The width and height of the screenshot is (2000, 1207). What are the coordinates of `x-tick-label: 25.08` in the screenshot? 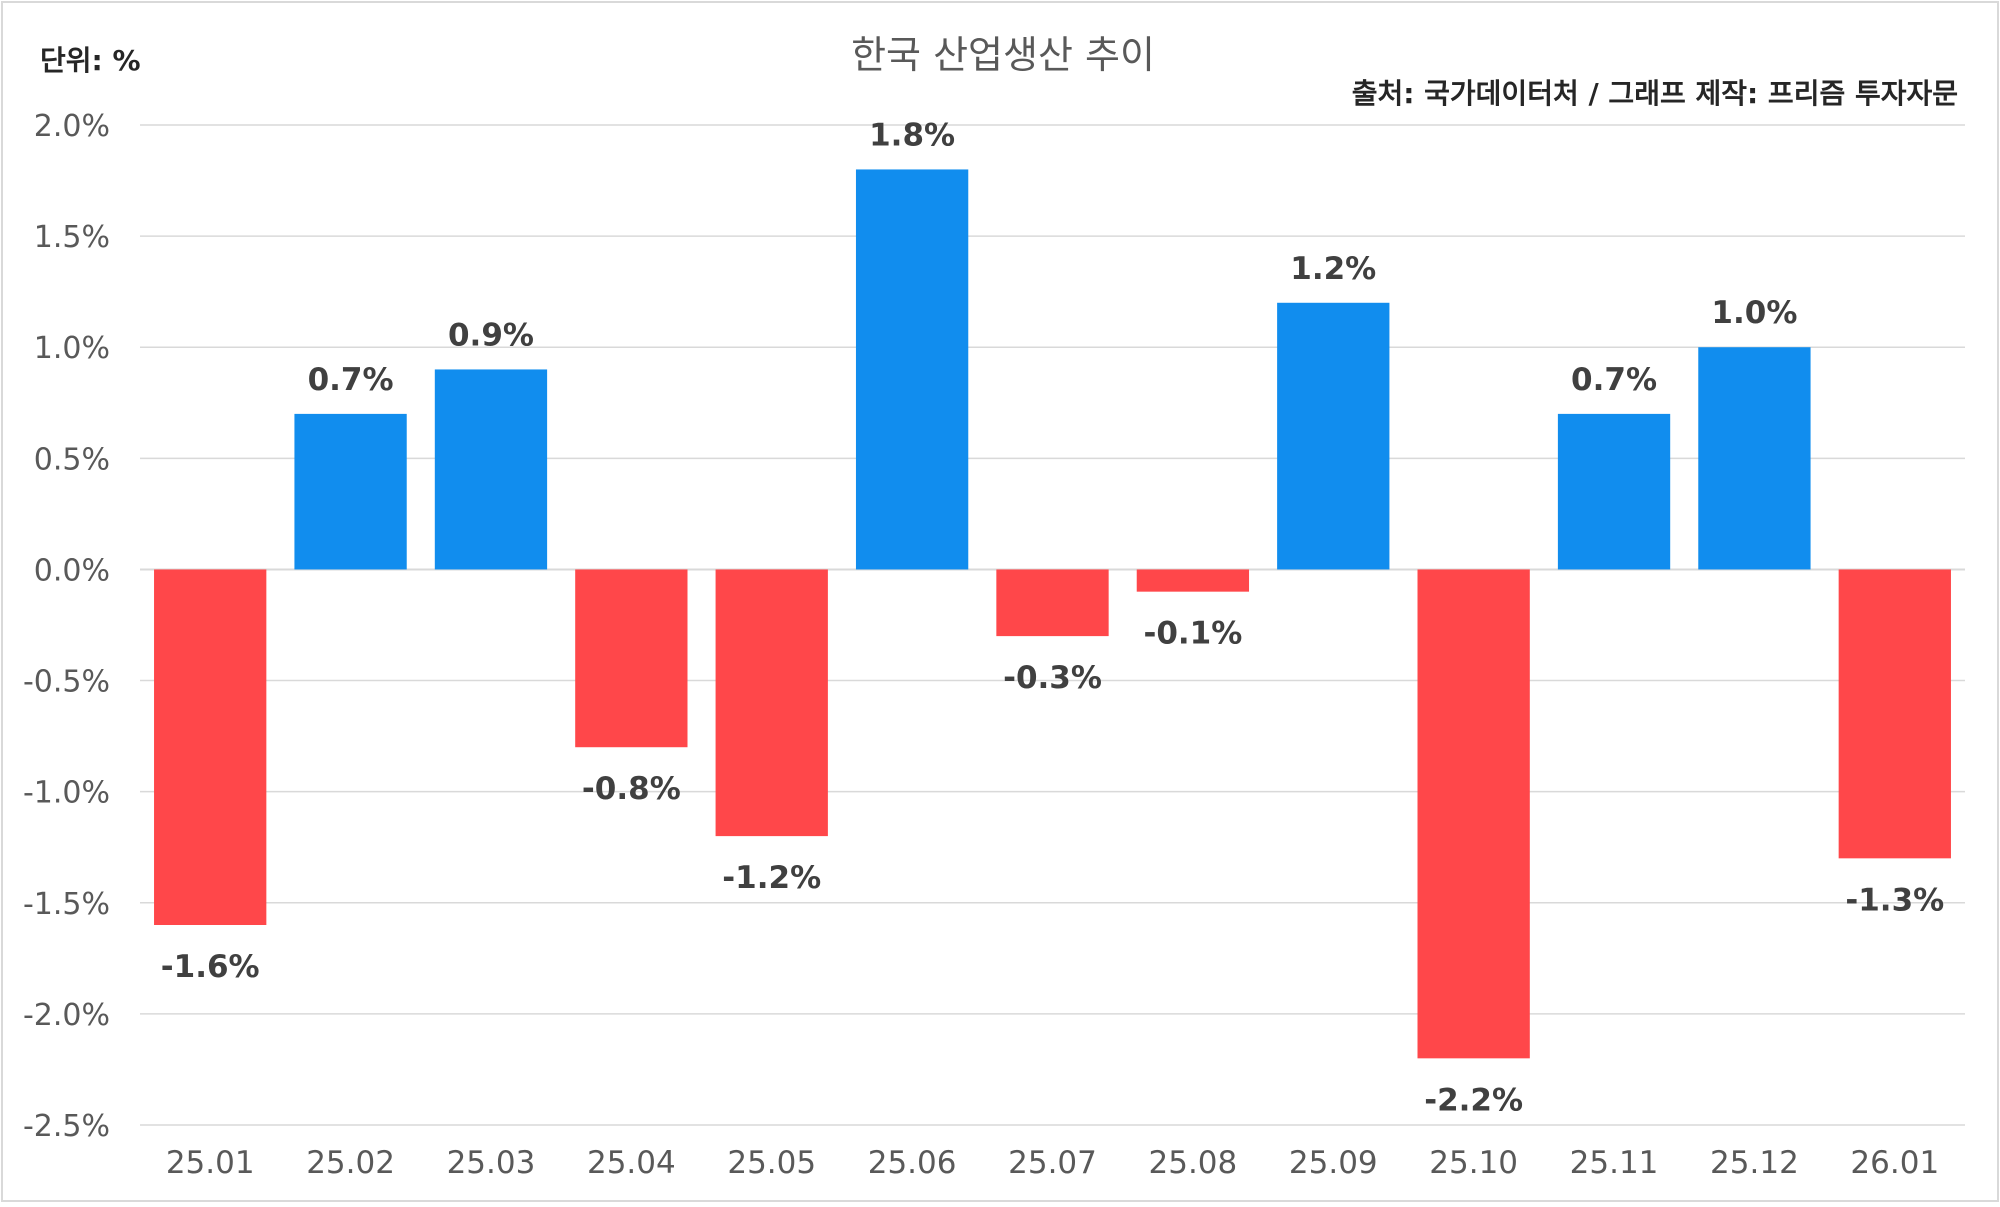 It's located at (1193, 1163).